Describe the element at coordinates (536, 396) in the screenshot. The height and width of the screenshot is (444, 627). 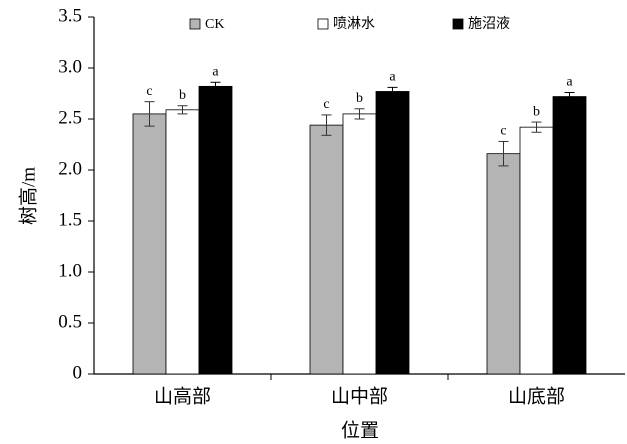
I see `x-tick-label: 山底部` at that location.